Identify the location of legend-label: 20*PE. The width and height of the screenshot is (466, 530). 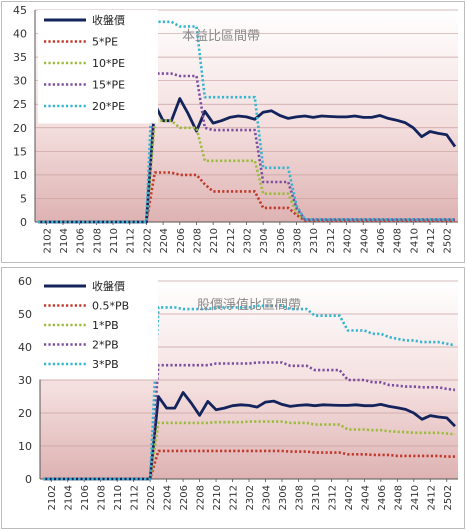
(108, 106).